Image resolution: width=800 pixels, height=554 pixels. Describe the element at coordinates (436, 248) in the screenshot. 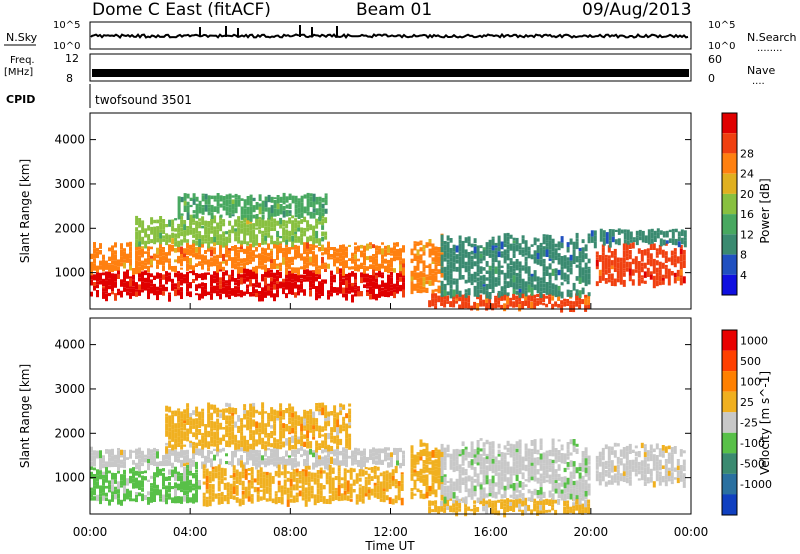

I see `power-region-4-cell` at that location.